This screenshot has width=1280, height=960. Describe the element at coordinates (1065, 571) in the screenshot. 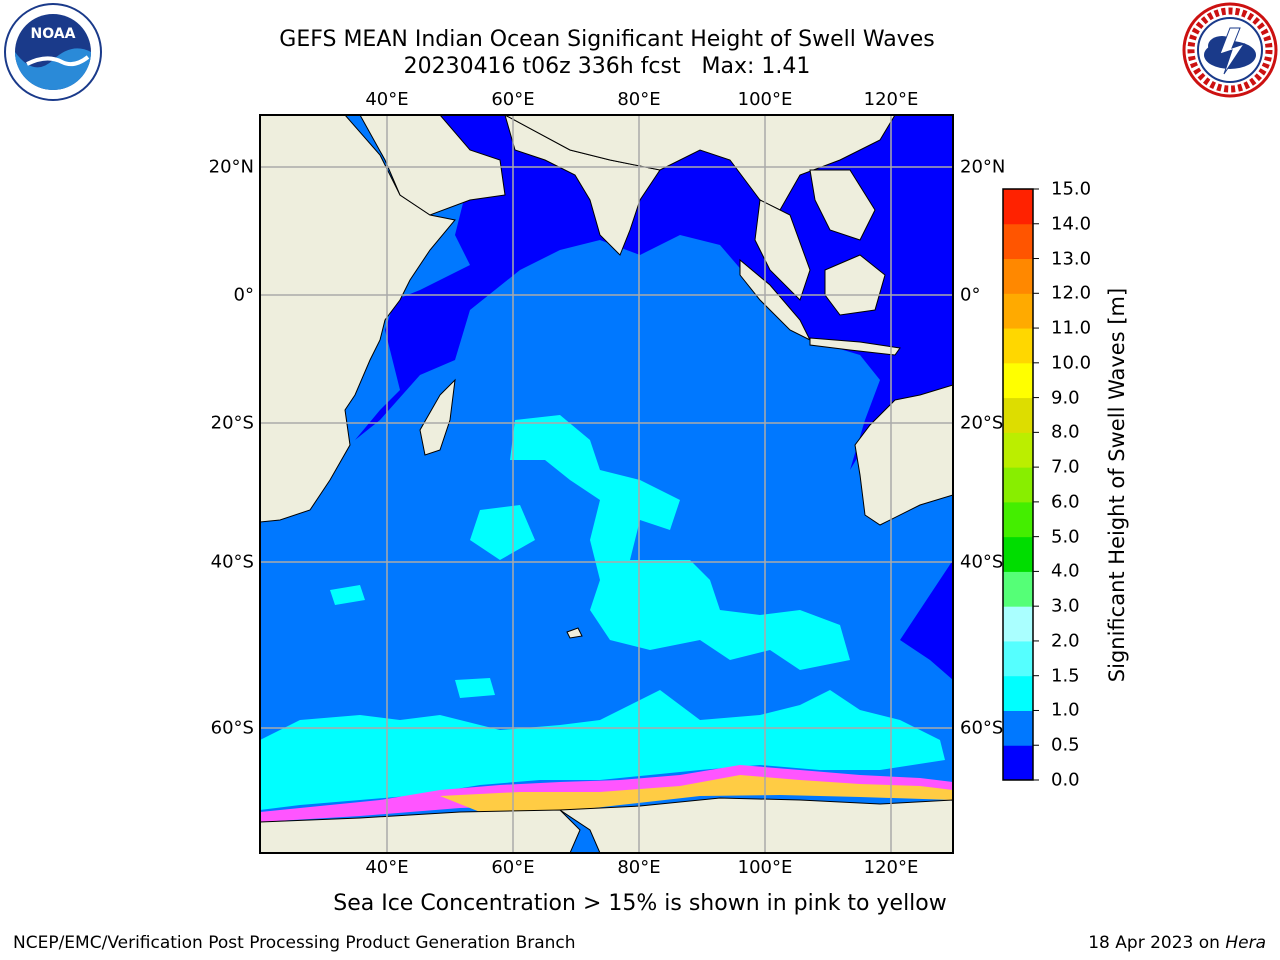

I see `colorbar-tick-label: 4.0` at that location.